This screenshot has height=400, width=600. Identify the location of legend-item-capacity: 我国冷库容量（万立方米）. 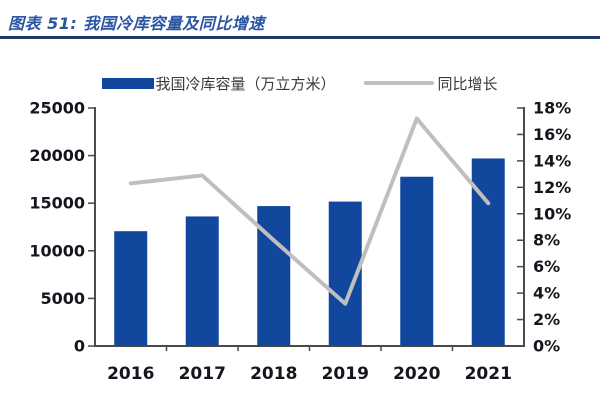
(219, 83).